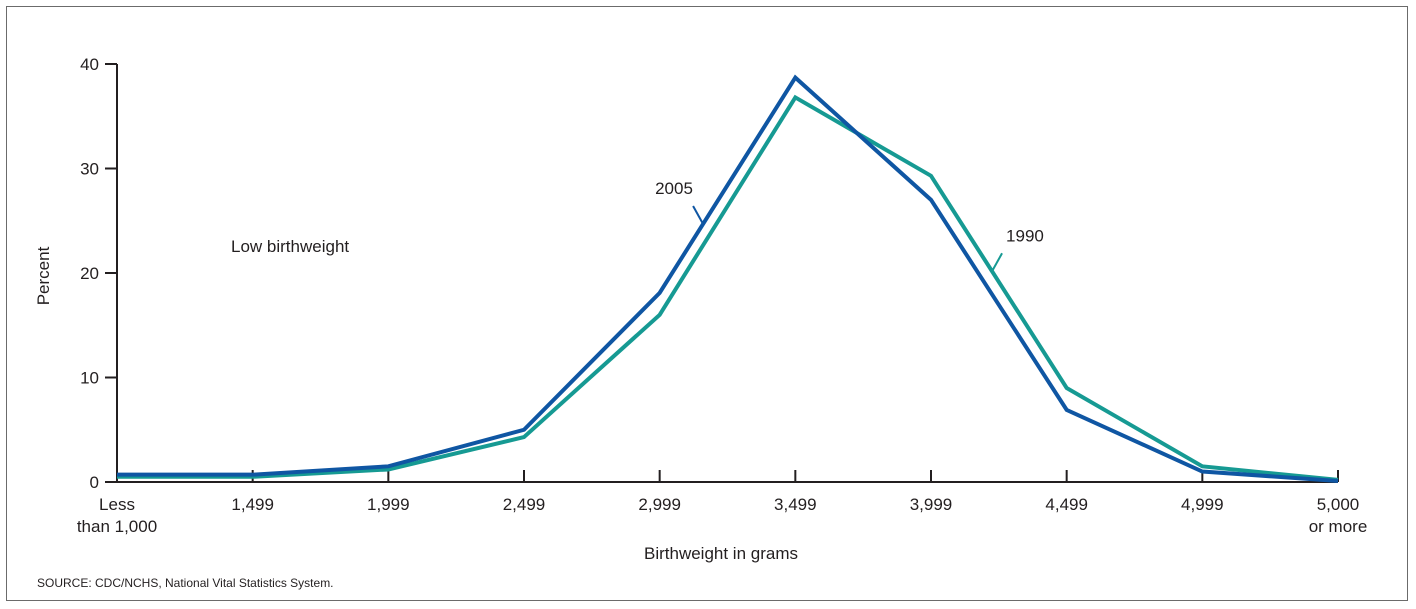 The height and width of the screenshot is (609, 1416). What do you see at coordinates (290, 246) in the screenshot?
I see `low-birthweight-annotation: Low birthweight` at bounding box center [290, 246].